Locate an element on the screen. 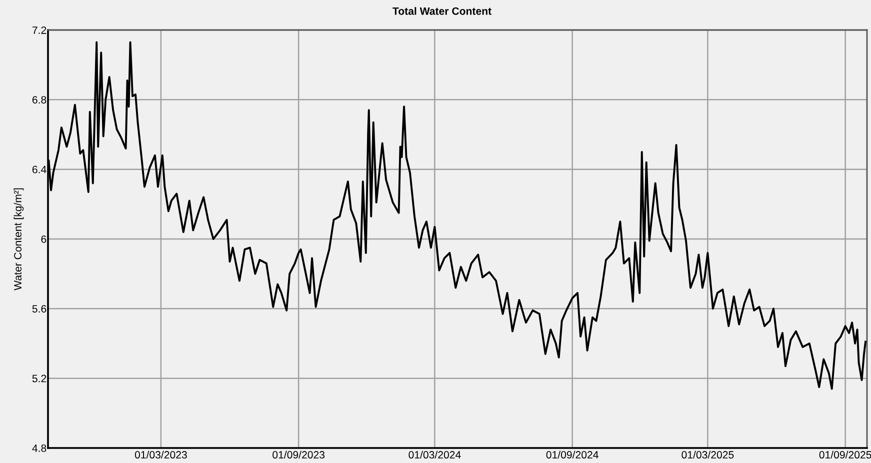  y-axis-title: Water Content [kg/m²] is located at coordinates (19, 239).